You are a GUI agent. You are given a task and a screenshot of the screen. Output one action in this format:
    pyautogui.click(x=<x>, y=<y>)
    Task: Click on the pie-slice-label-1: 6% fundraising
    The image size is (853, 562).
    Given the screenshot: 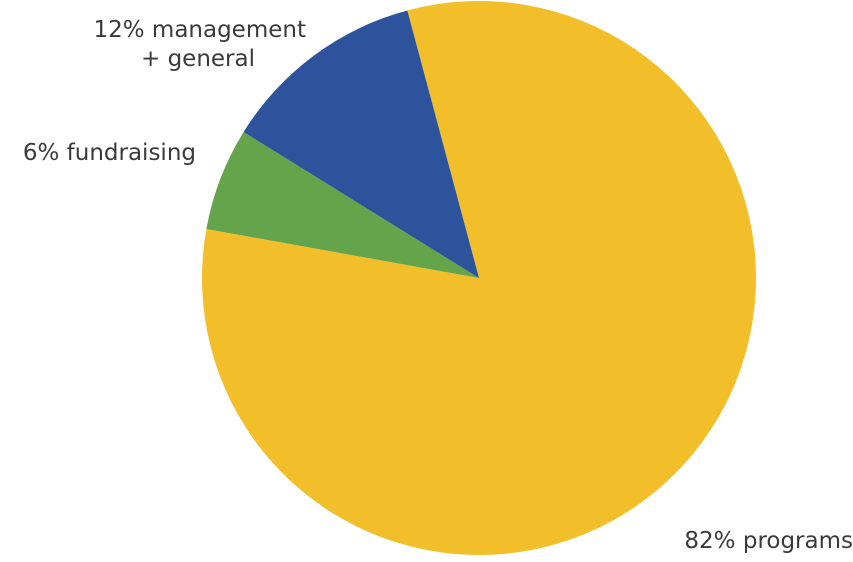 What is the action you would take?
    pyautogui.click(x=109, y=153)
    